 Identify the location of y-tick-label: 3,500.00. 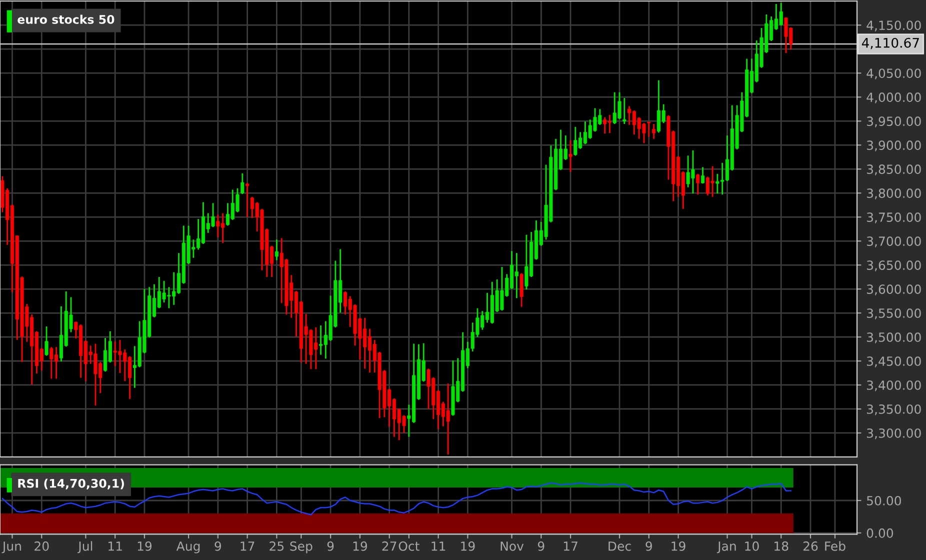
(893, 338).